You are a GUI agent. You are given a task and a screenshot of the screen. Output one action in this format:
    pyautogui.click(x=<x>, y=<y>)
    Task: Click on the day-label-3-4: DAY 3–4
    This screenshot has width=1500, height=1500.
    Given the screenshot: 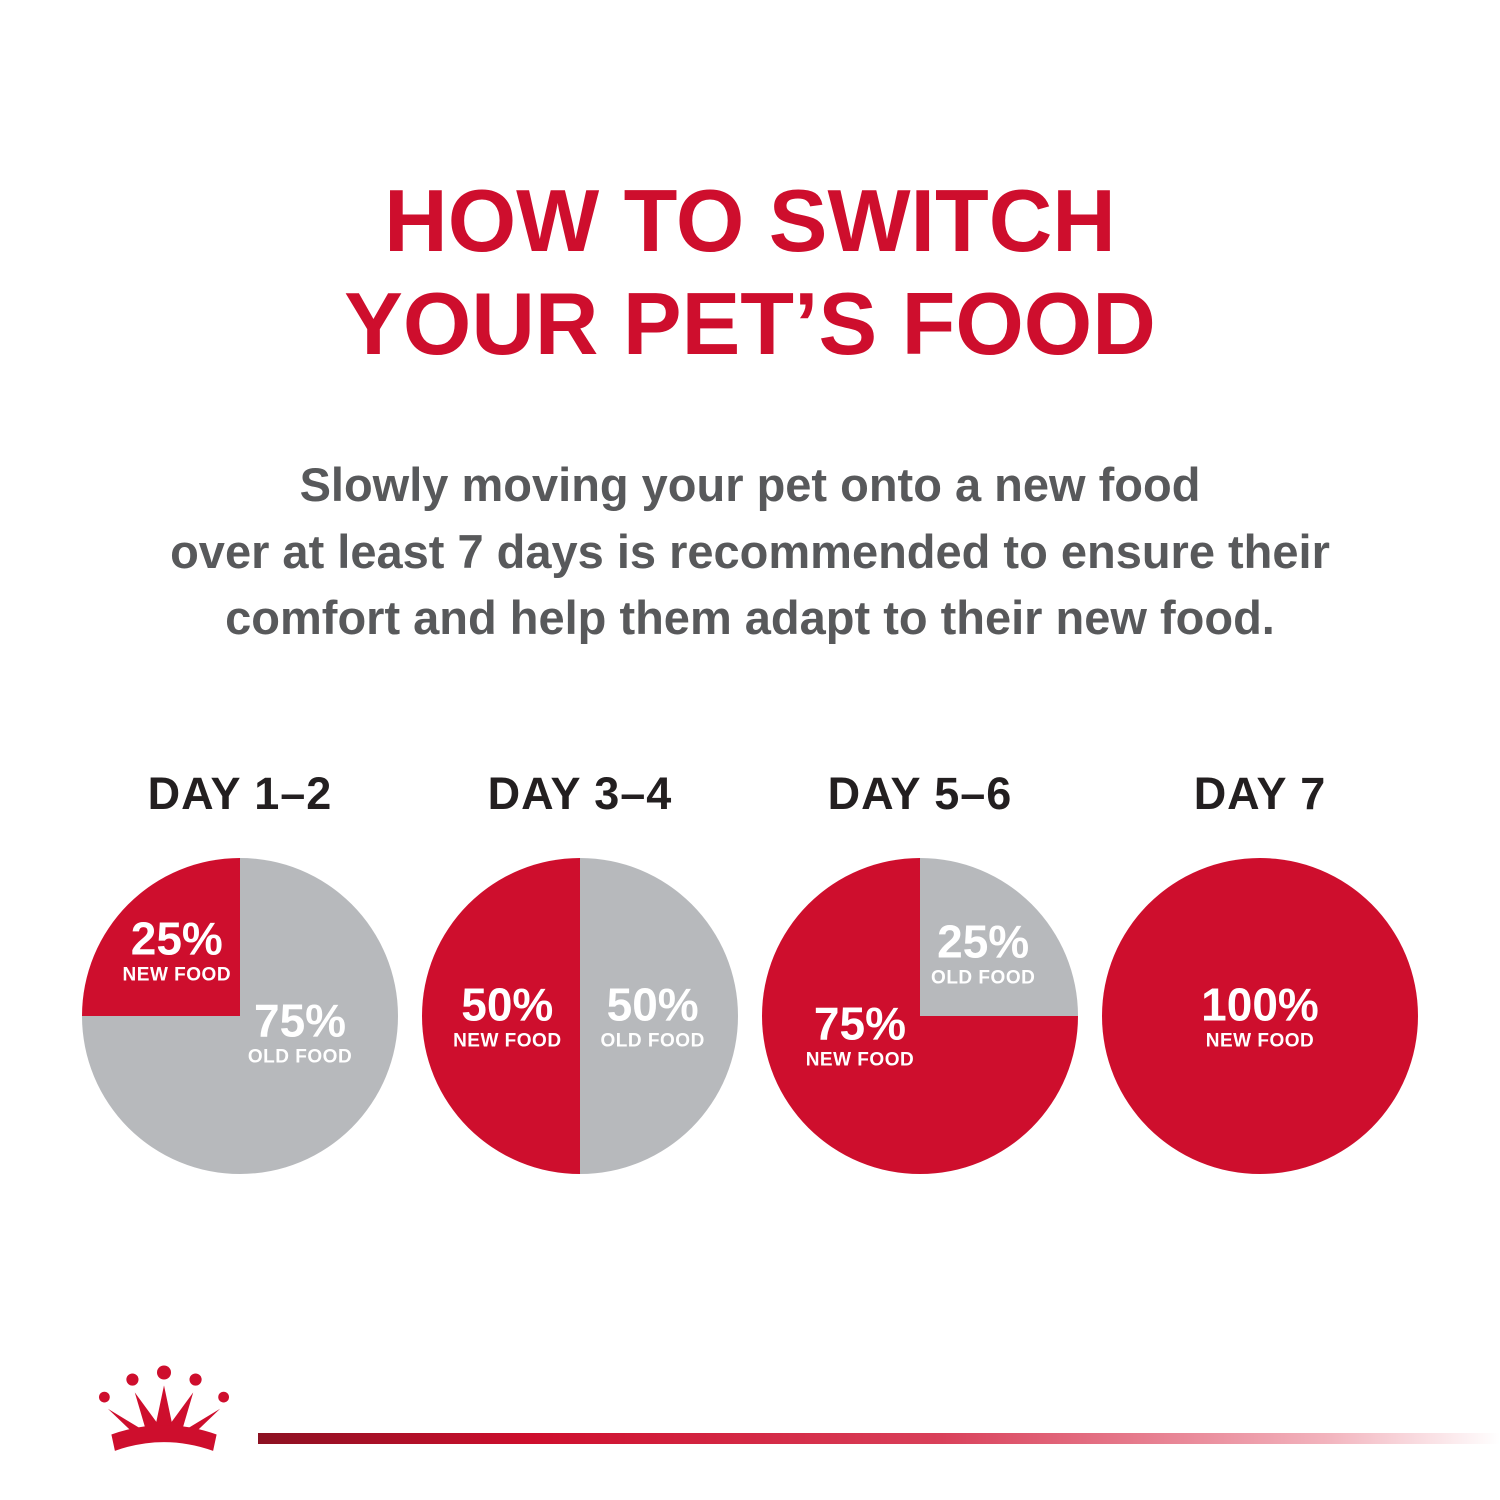 What is the action you would take?
    pyautogui.click(x=580, y=793)
    